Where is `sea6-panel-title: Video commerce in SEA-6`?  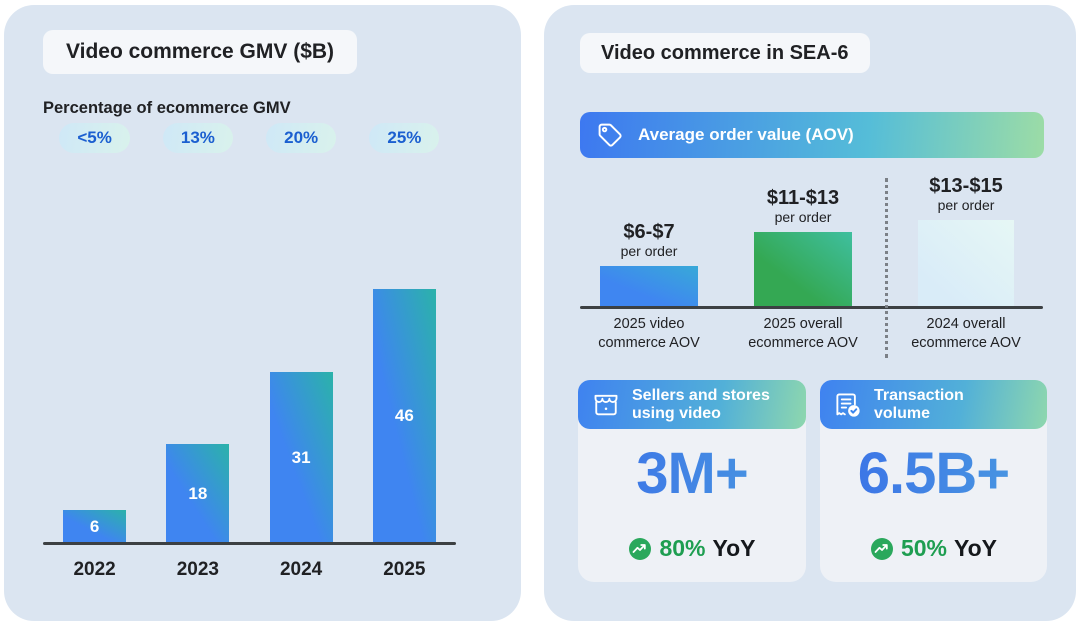 sea6-panel-title: Video commerce in SEA-6 is located at coordinates (725, 52).